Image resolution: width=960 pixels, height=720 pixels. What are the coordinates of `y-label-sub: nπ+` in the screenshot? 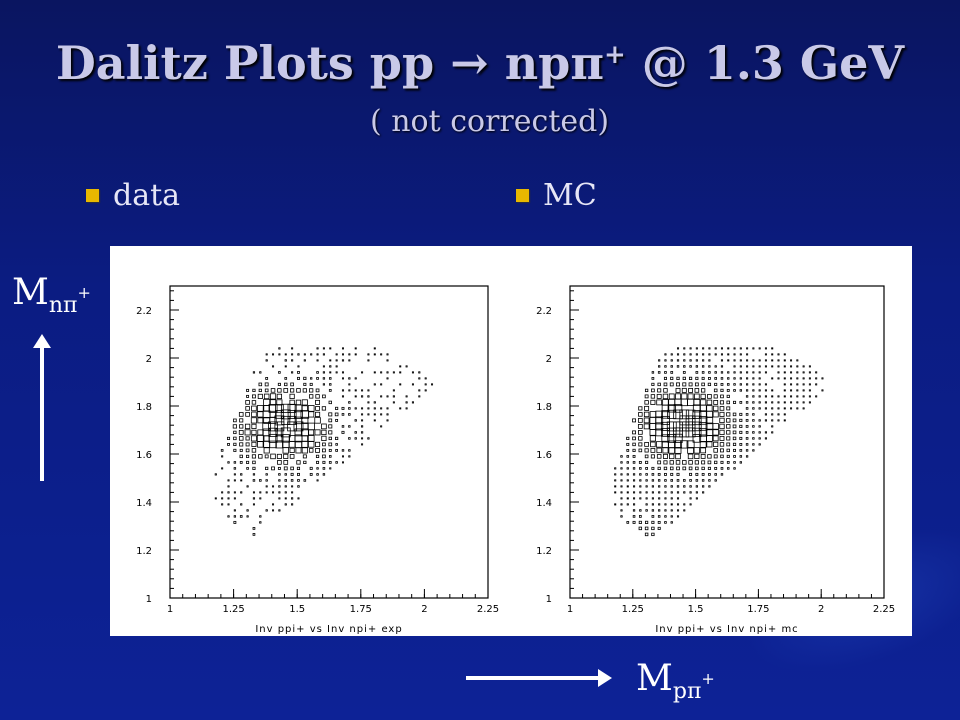 It's located at (70, 300).